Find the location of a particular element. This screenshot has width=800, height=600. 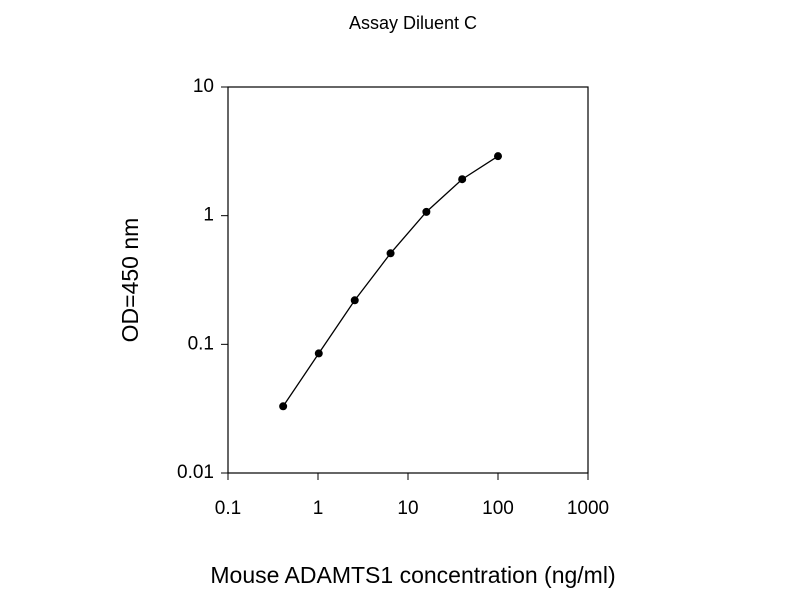

y-tick-label: 10 is located at coordinates (203, 86).